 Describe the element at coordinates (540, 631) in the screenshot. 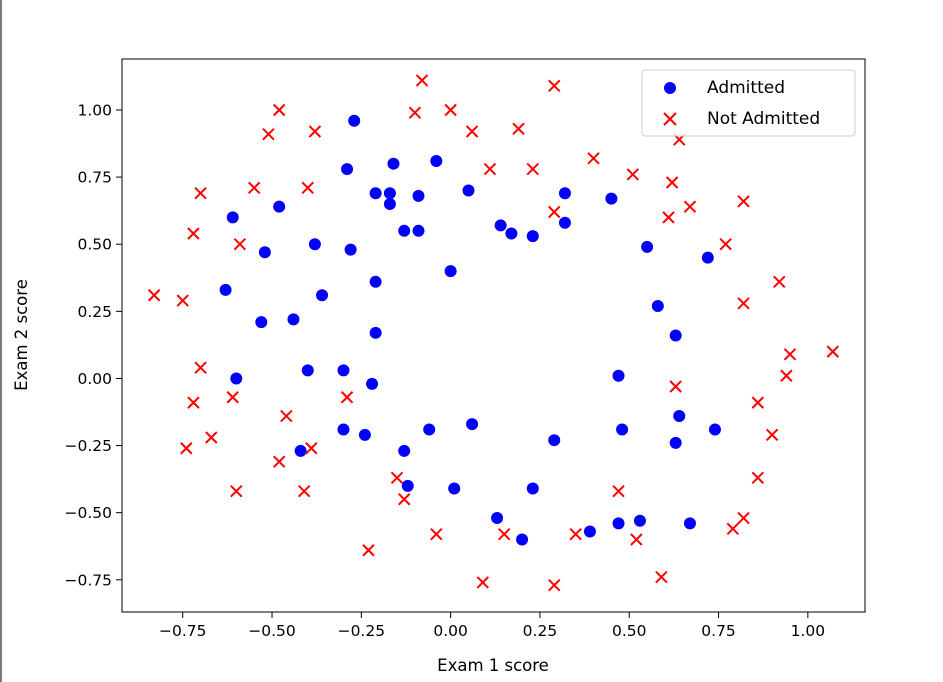

I see `x-tick-label: 0.25` at that location.